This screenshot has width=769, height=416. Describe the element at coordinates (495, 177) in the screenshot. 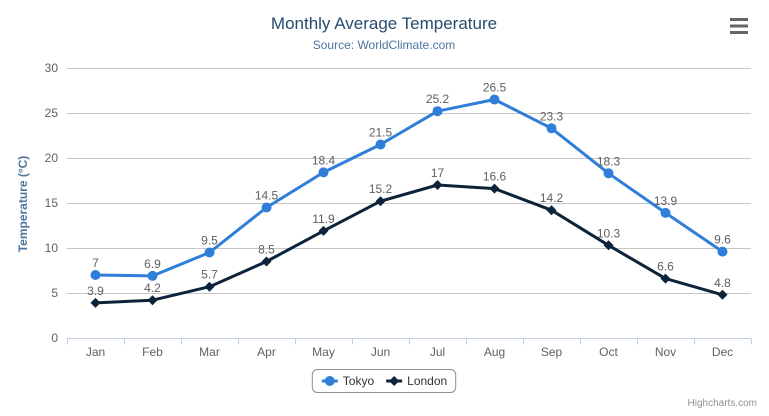

I see `data-label-london-aug: 16.6` at that location.